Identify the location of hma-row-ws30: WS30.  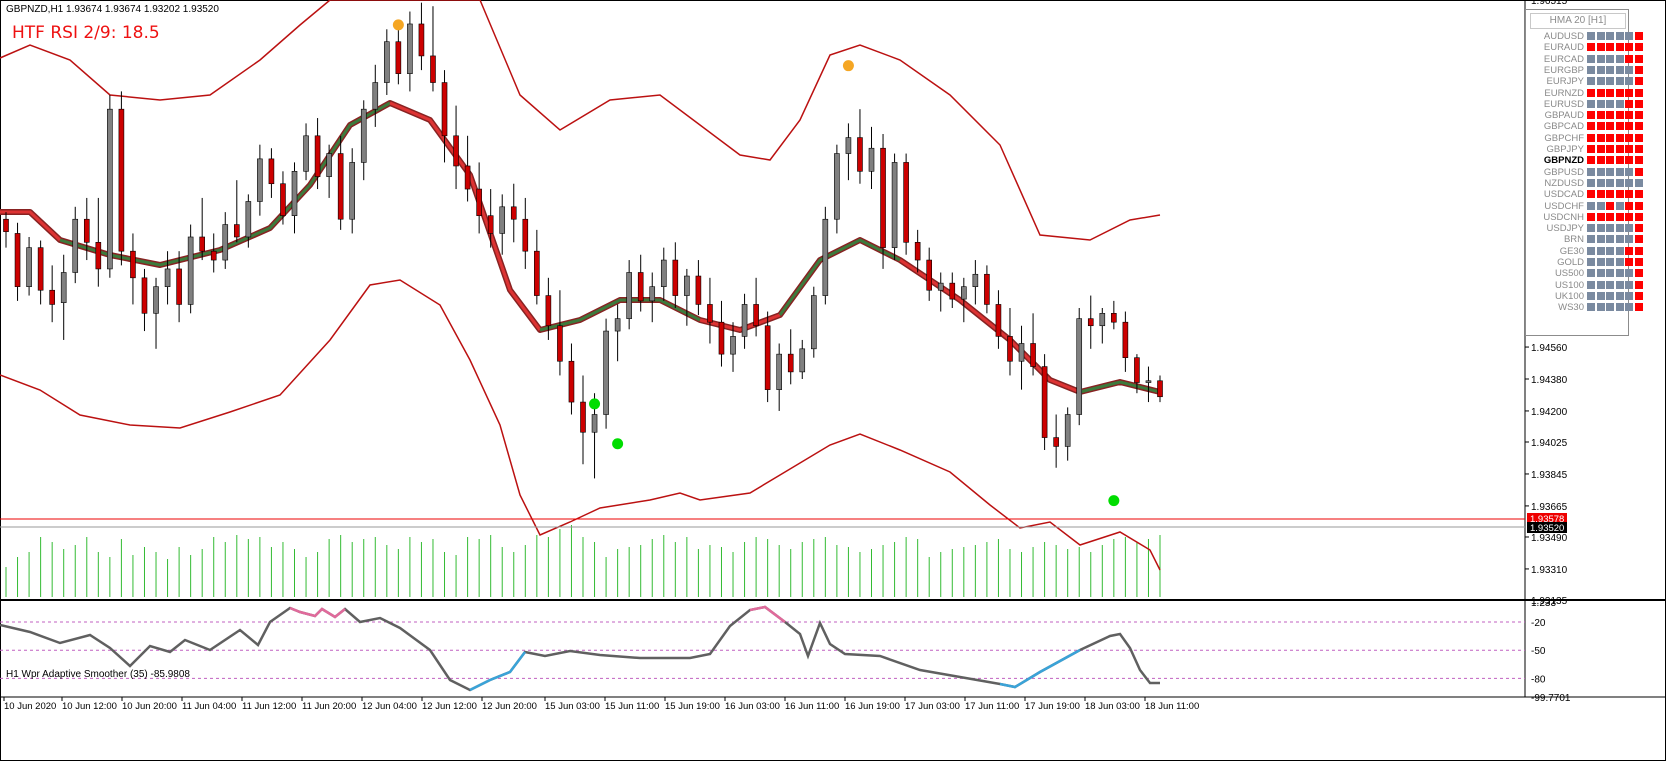
(1584, 307).